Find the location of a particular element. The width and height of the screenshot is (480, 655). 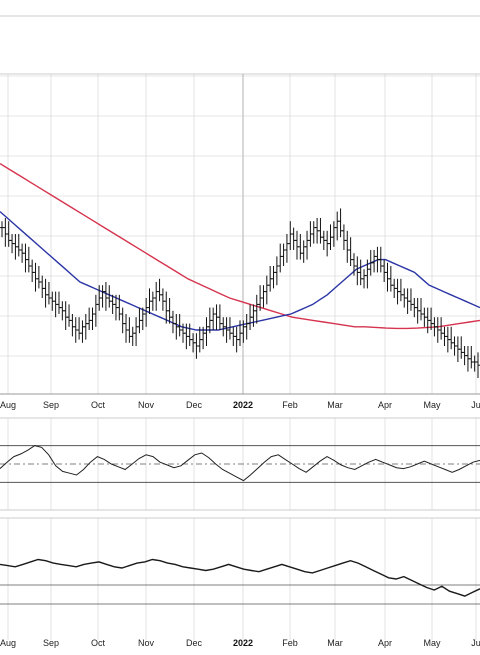

oscillator-panel is located at coordinates (240, 464).